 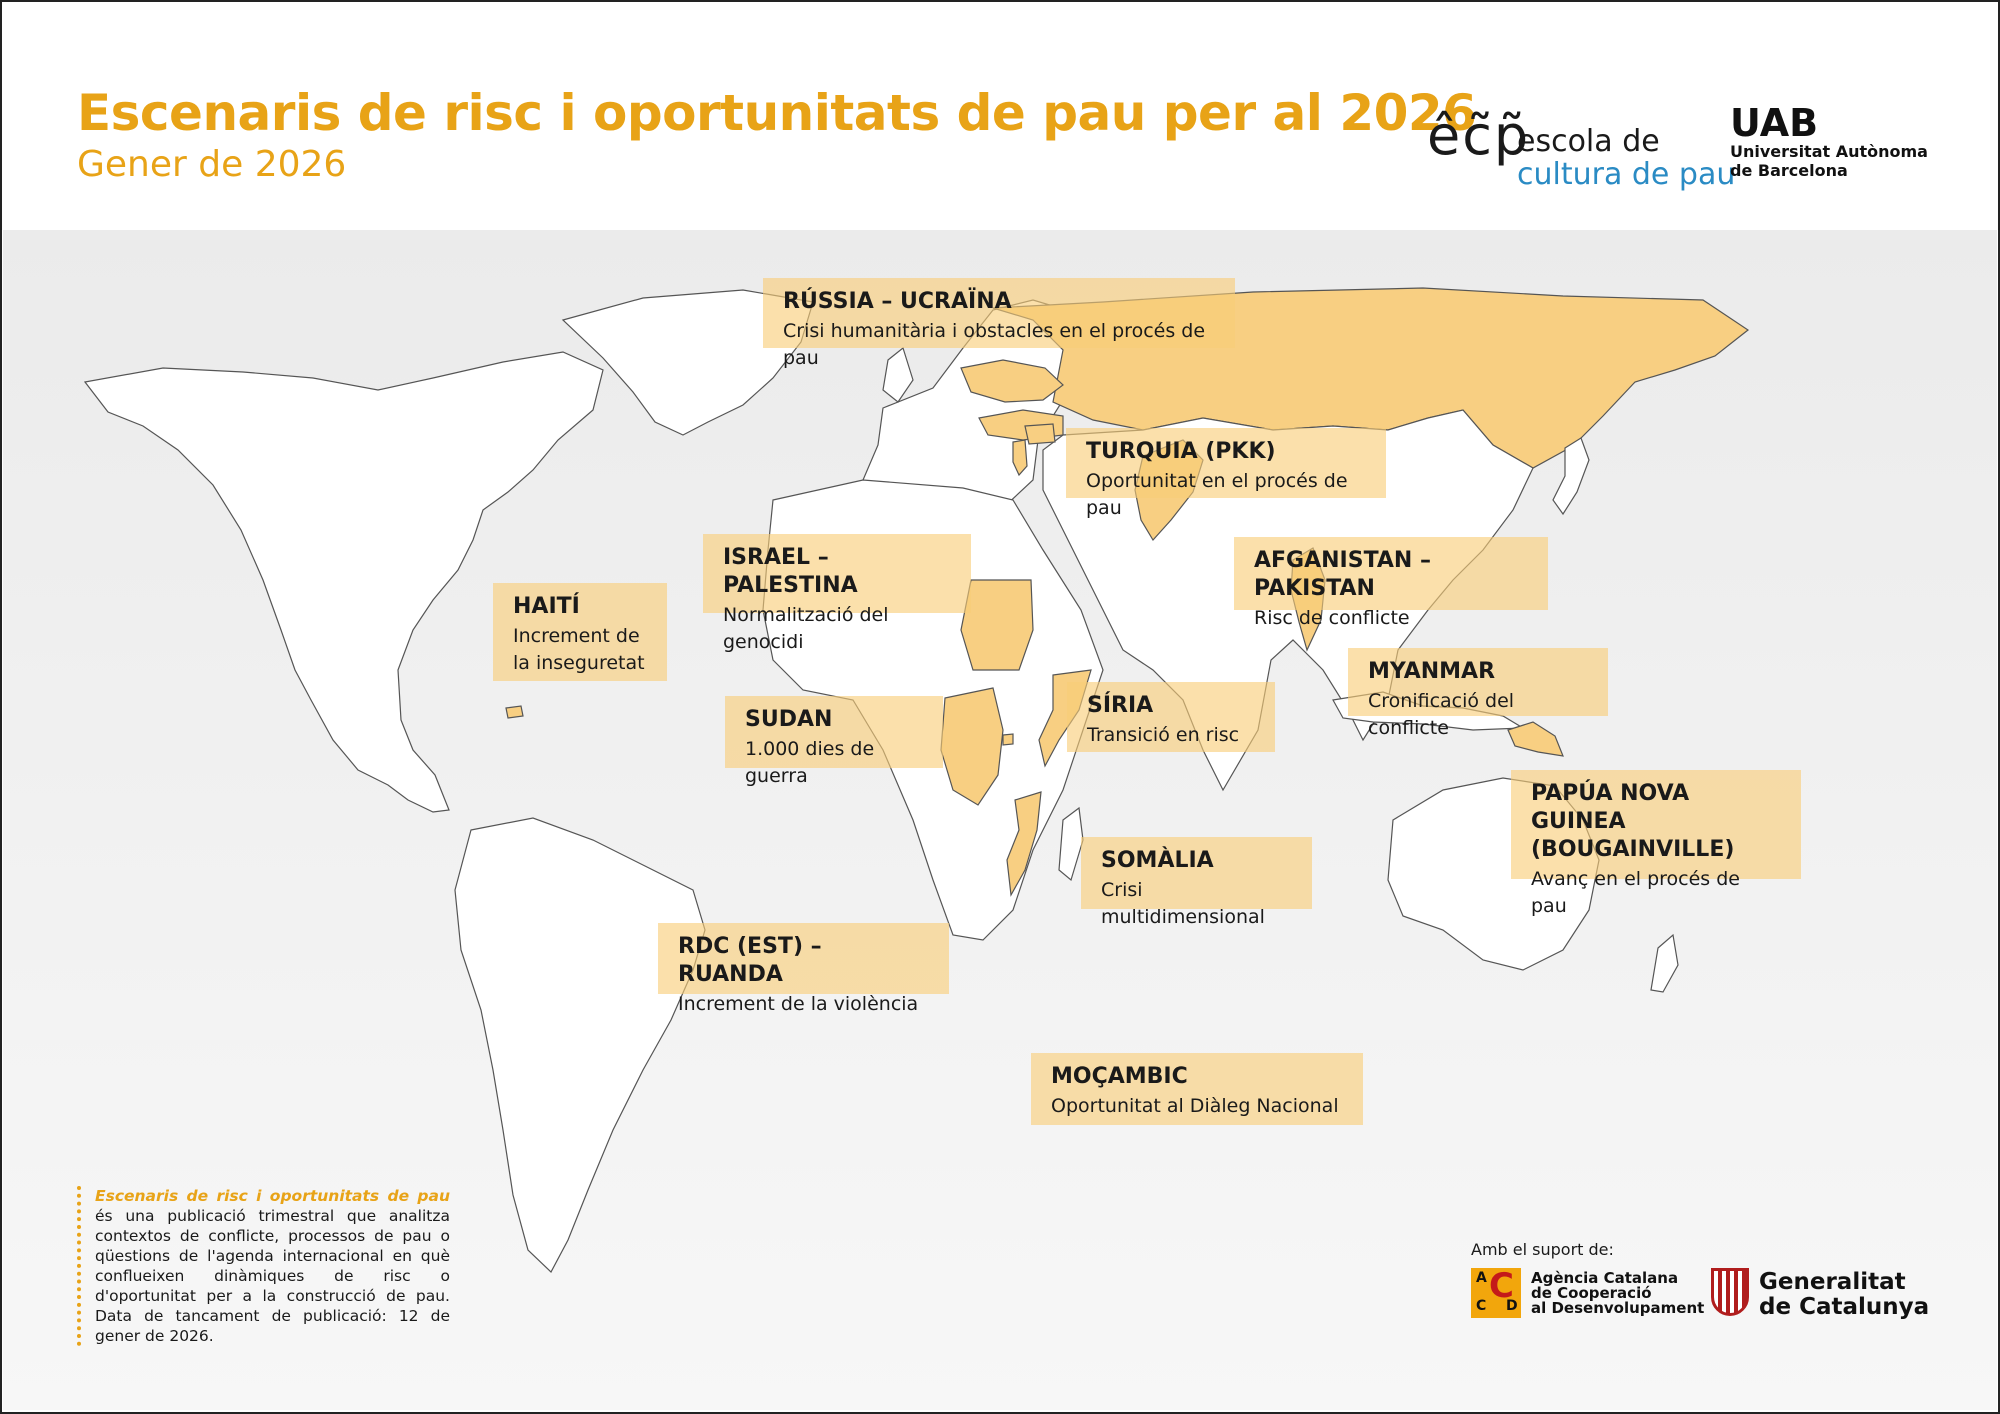 I want to click on scenario-title: MYANMAR, so click(x=1432, y=671).